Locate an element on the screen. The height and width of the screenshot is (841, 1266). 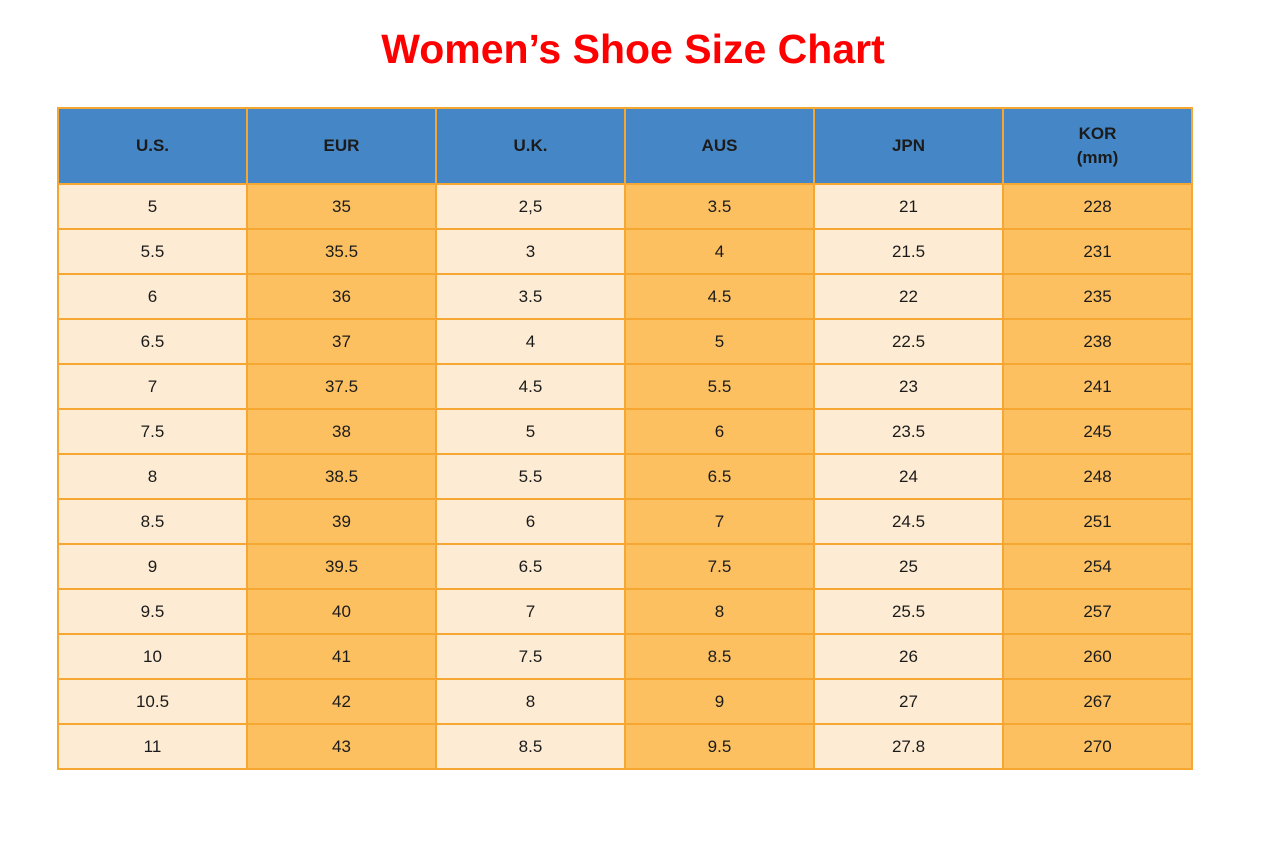
header-row: U.S. EUR U.K. AUS JPN is located at coordinates (625, 146).